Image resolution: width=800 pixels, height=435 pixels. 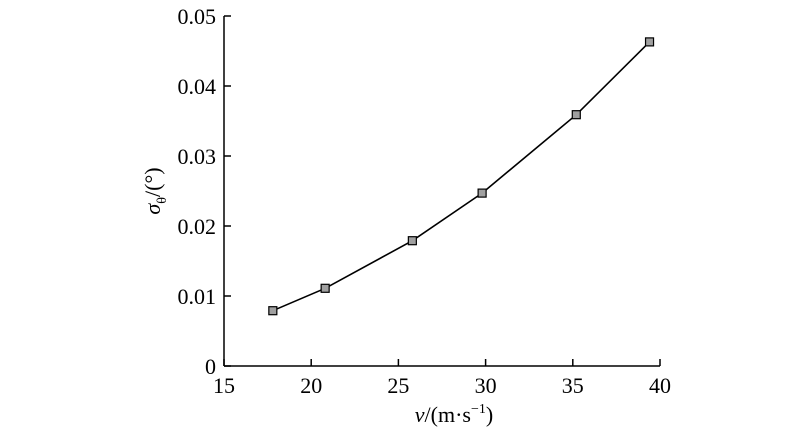 What do you see at coordinates (197, 86) in the screenshot?
I see `y-tick-label: 0.04` at bounding box center [197, 86].